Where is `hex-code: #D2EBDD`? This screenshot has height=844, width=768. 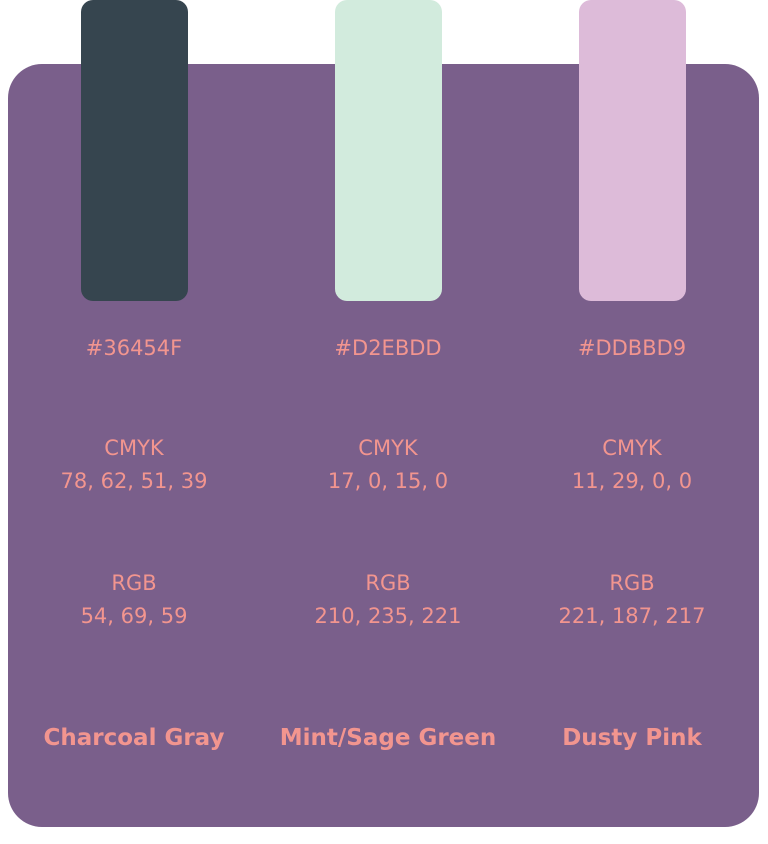
hex-code: #D2EBDD is located at coordinates (388, 348).